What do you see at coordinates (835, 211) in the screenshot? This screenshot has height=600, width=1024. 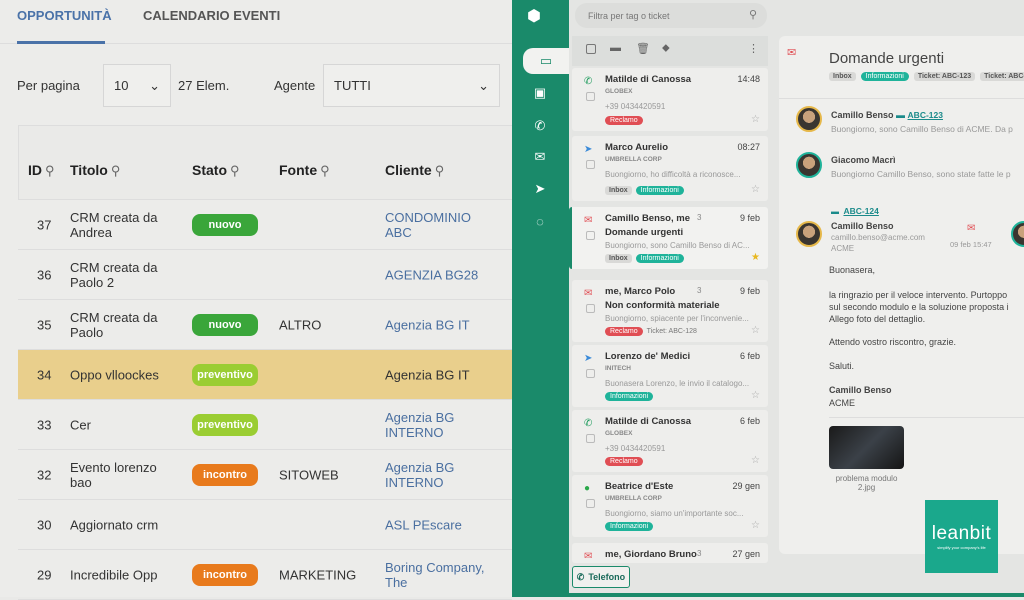 I see `ticket-icon: ▬` at bounding box center [835, 211].